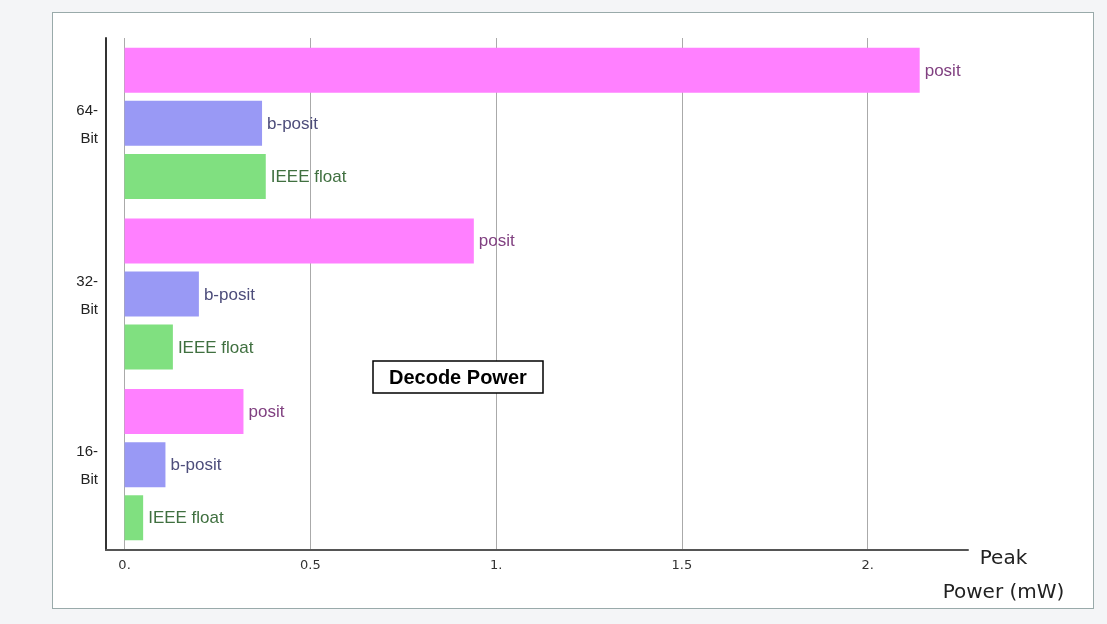 The height and width of the screenshot is (624, 1107). Describe the element at coordinates (1003, 574) in the screenshot. I see `x-axis-title: Peak Power (mW)` at that location.